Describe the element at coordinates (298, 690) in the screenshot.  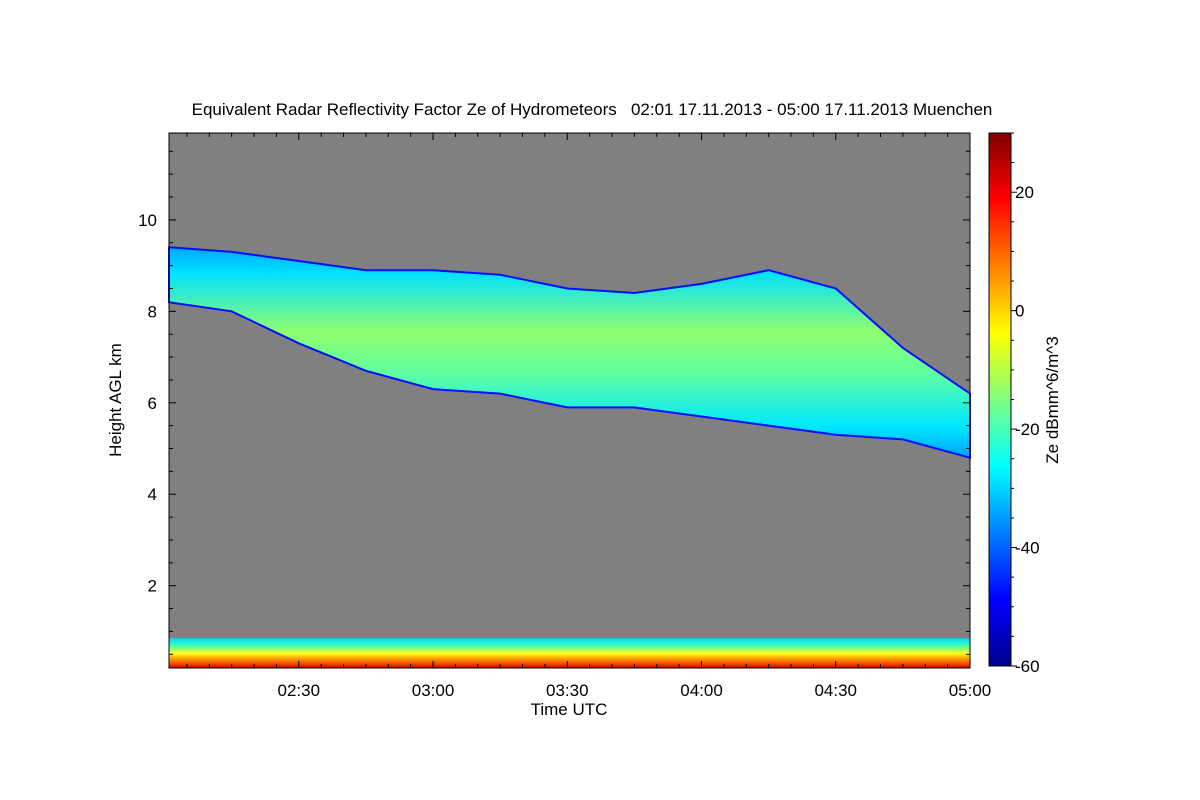
I see `x-tick-label: 02:30` at that location.